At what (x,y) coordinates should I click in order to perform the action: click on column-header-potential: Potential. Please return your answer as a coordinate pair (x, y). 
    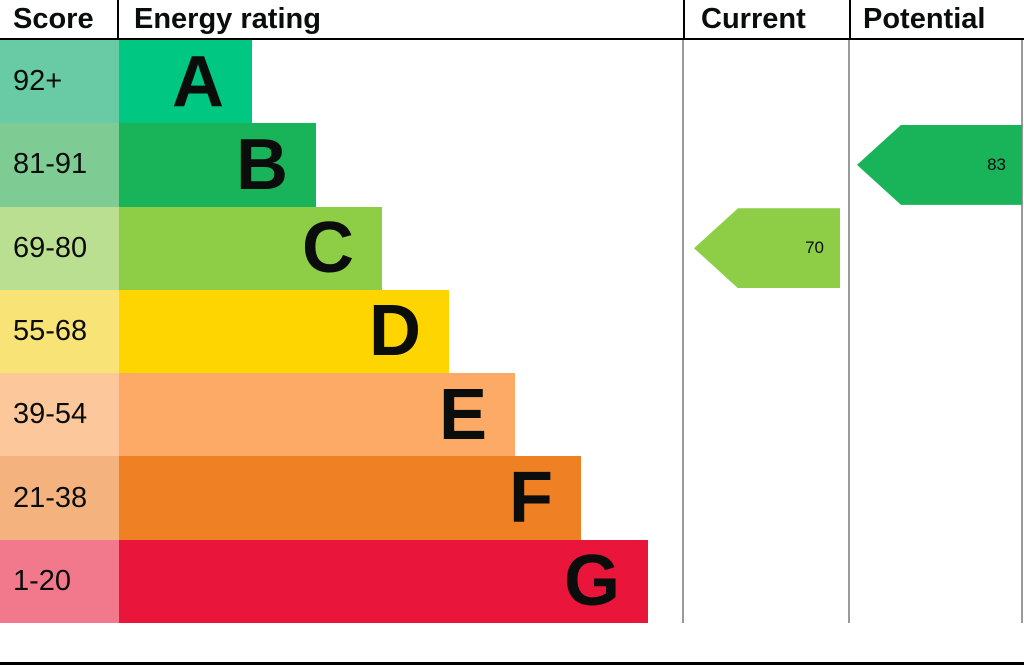
    Looking at the image, I should click on (936, 19).